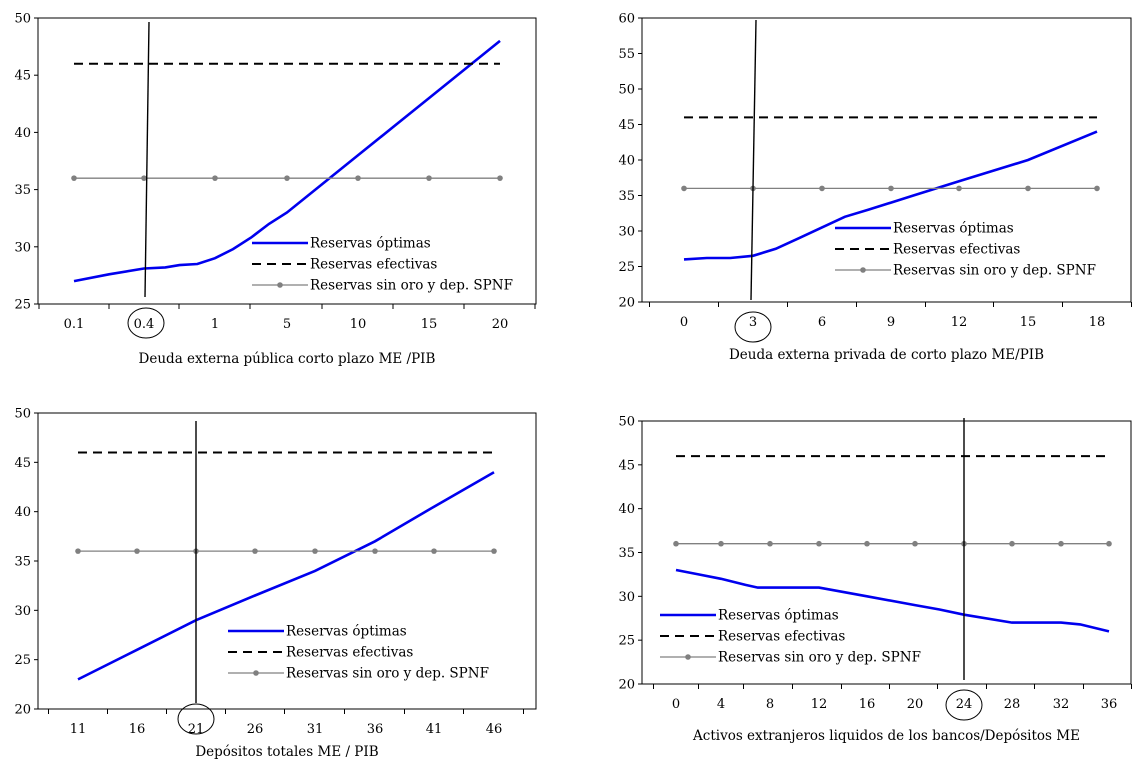 The image size is (1136, 763). I want to click on x-tick-label: 6, so click(822, 322).